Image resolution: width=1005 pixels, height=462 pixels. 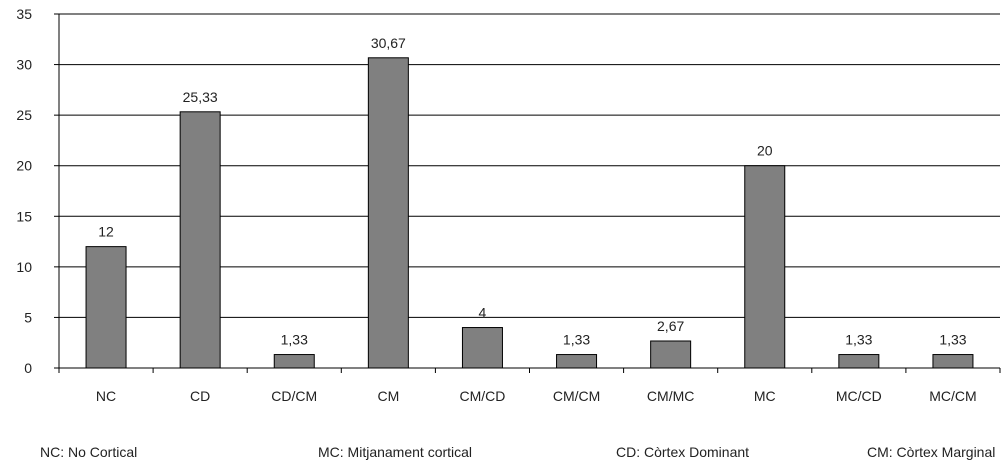 What do you see at coordinates (670, 396) in the screenshot?
I see `x-tick-label: CM/MC` at bounding box center [670, 396].